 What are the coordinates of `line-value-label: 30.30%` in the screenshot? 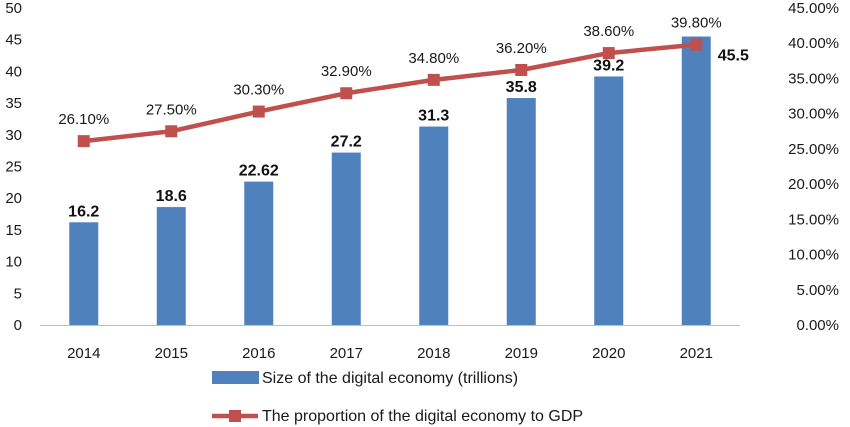 It's located at (258, 90).